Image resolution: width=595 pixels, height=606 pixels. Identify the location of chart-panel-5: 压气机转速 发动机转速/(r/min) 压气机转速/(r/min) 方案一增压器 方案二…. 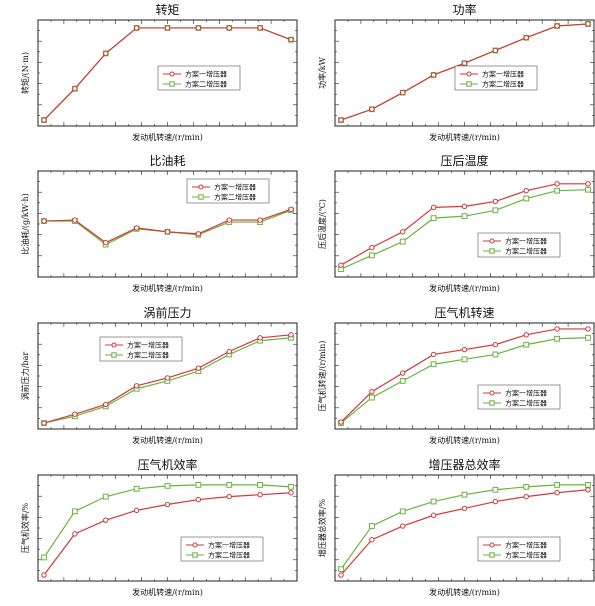
(446, 378).